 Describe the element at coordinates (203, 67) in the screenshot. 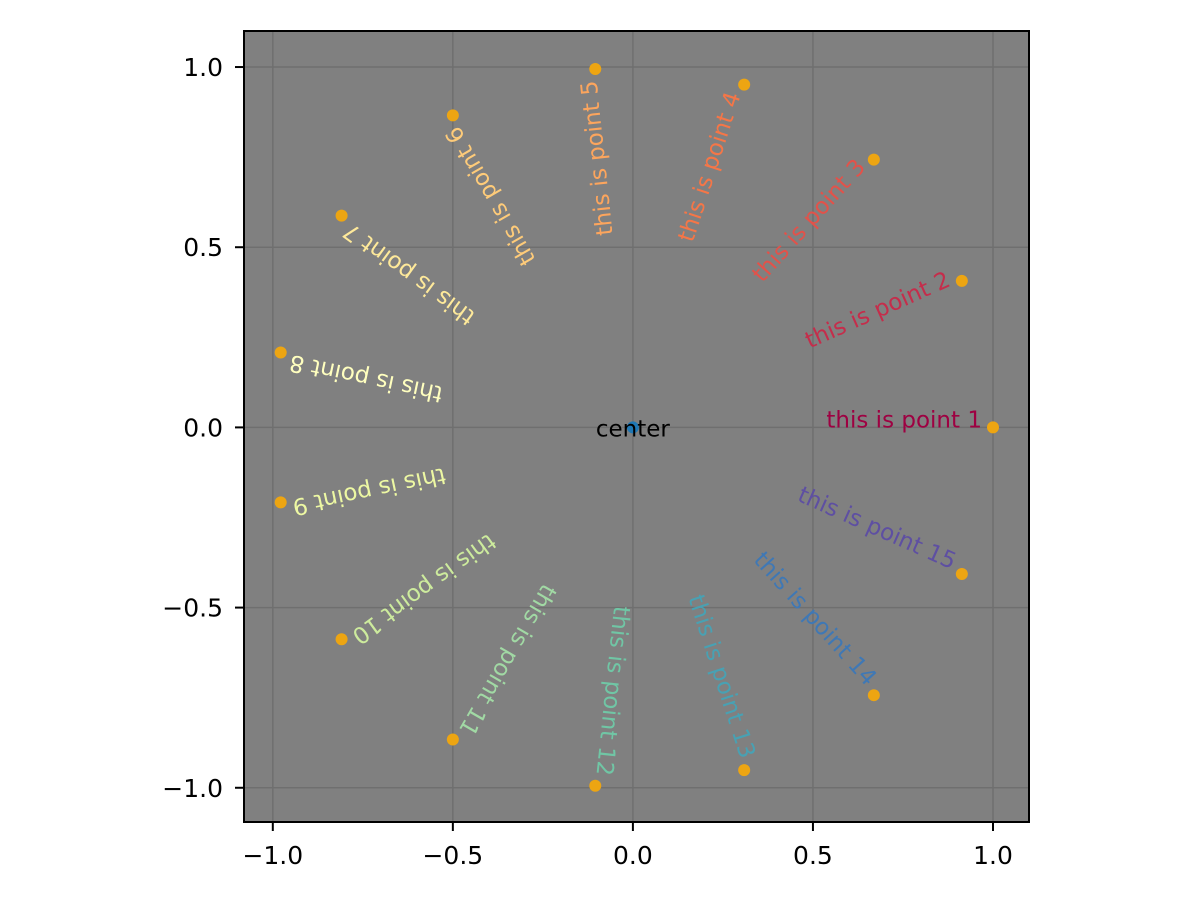

I see `y-tick-label: 1.0` at that location.